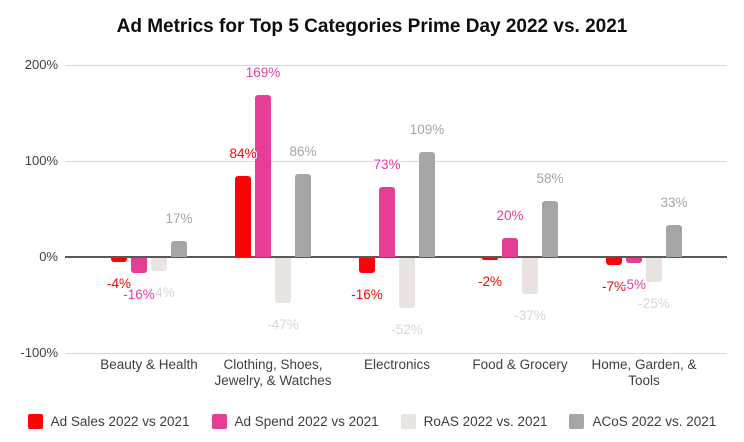 This screenshot has width=744, height=442. What do you see at coordinates (263, 72) in the screenshot?
I see `data-label: 169%` at bounding box center [263, 72].